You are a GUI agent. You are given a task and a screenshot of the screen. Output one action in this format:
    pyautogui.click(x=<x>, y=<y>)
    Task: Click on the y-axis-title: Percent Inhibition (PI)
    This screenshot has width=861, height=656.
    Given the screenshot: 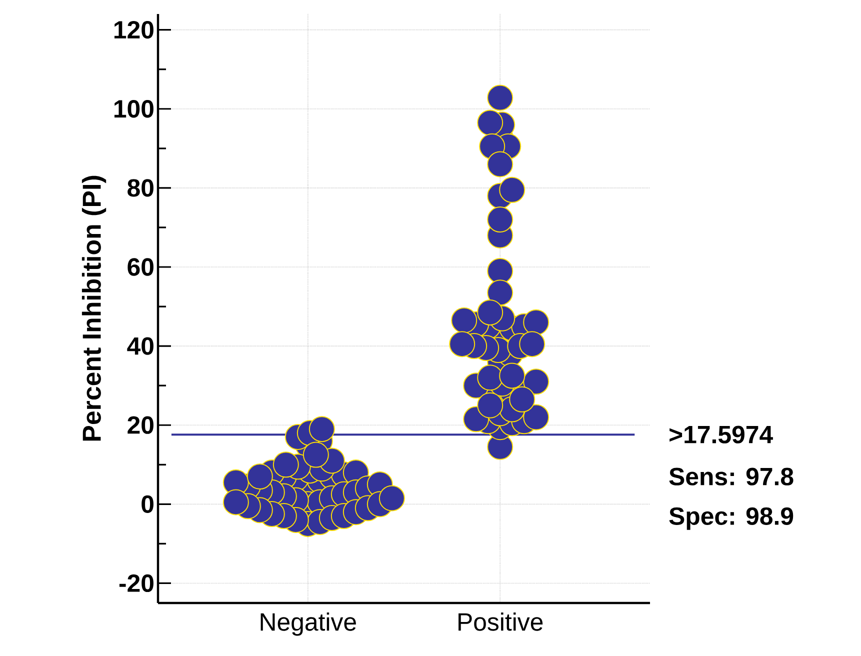 What is the action you would take?
    pyautogui.click(x=94, y=308)
    